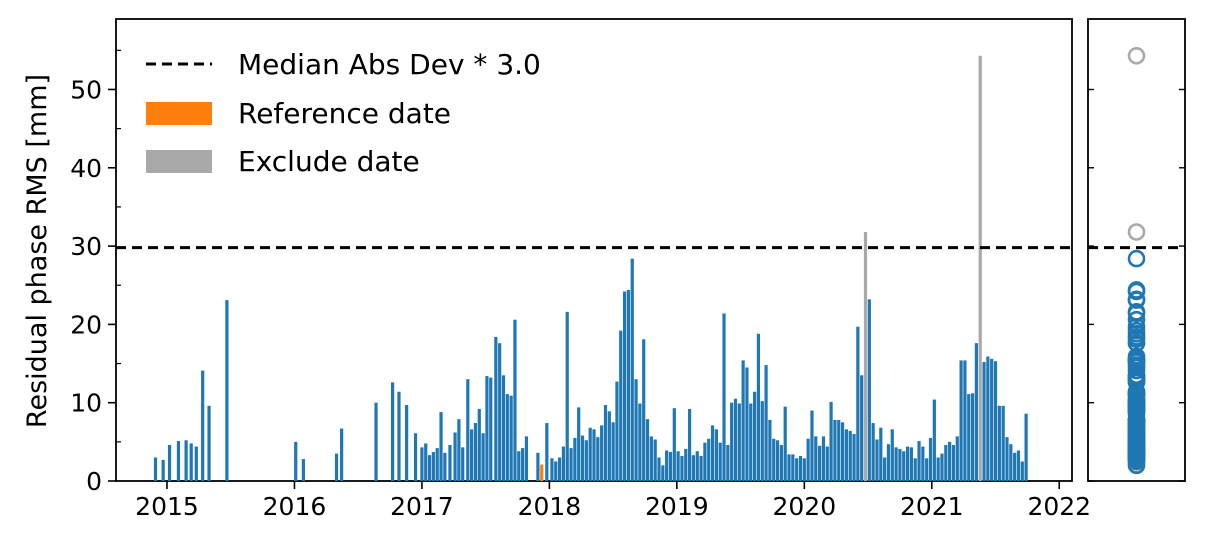  Describe the element at coordinates (805, 506) in the screenshot. I see `x-tick-label: 2020` at that location.